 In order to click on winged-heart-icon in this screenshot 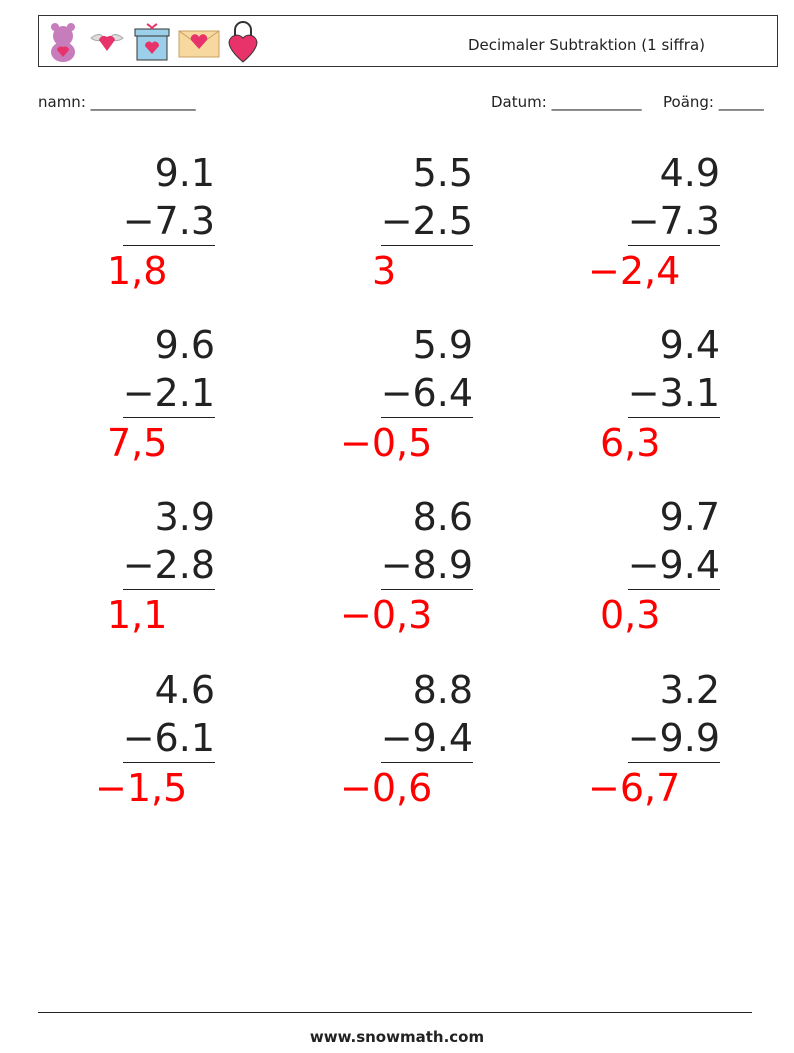, I will do `click(107, 42)`.